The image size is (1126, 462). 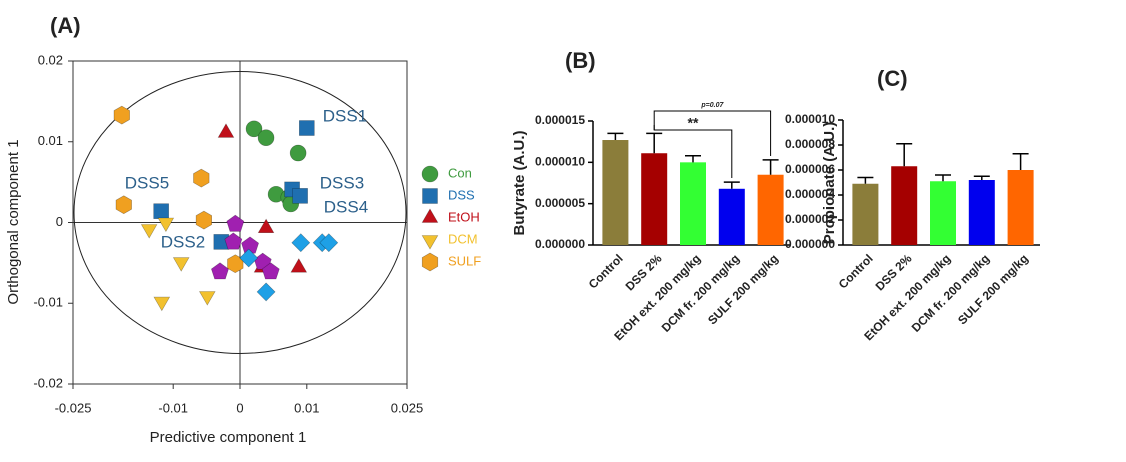 I want to click on x-tick-label: -0.025, so click(x=73, y=407).